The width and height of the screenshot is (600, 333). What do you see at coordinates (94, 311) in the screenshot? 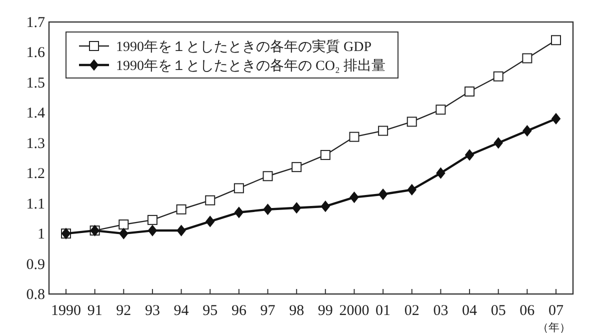
I see `x-tick-label: 91` at bounding box center [94, 311].